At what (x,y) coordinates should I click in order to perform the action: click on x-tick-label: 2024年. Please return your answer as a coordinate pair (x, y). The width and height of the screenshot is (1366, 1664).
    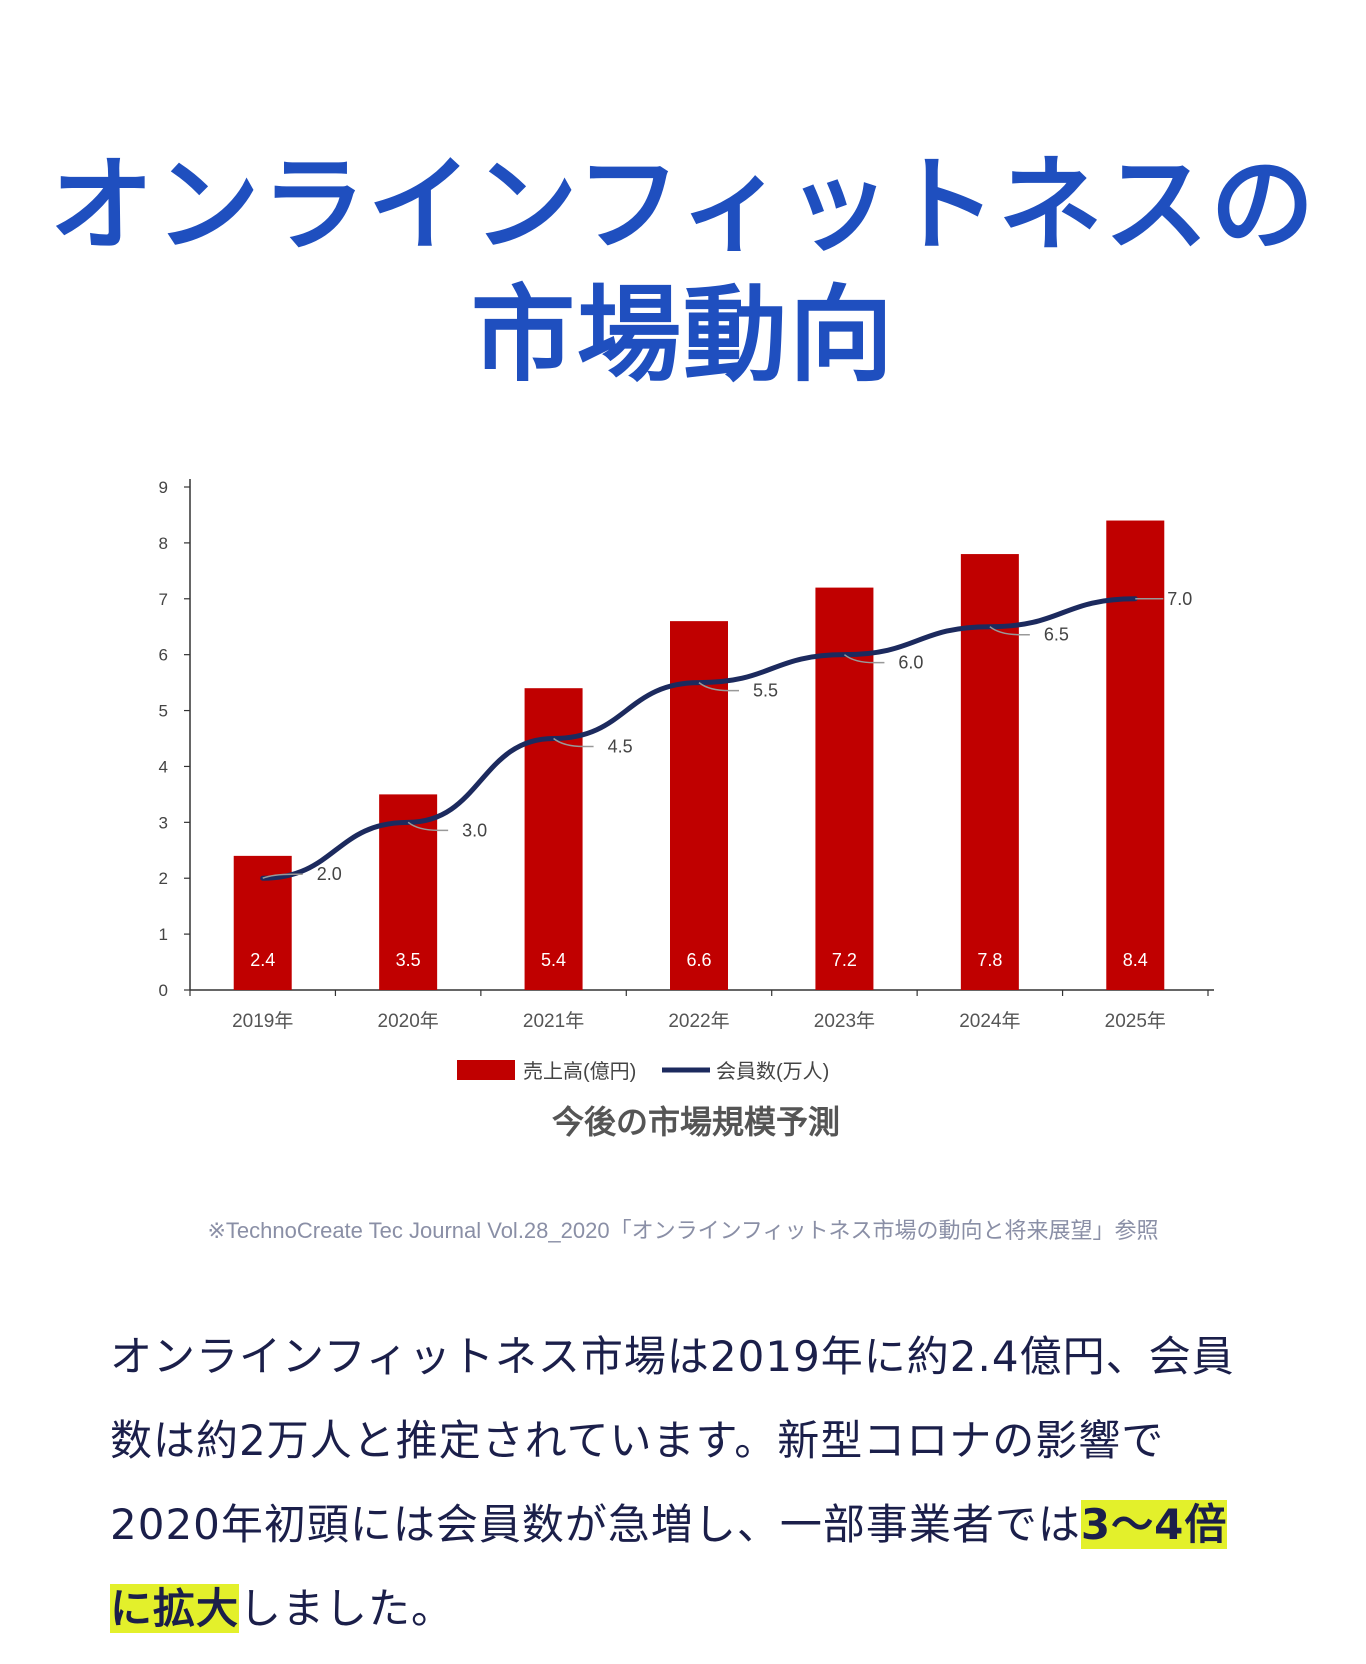
    Looking at the image, I should click on (989, 1021).